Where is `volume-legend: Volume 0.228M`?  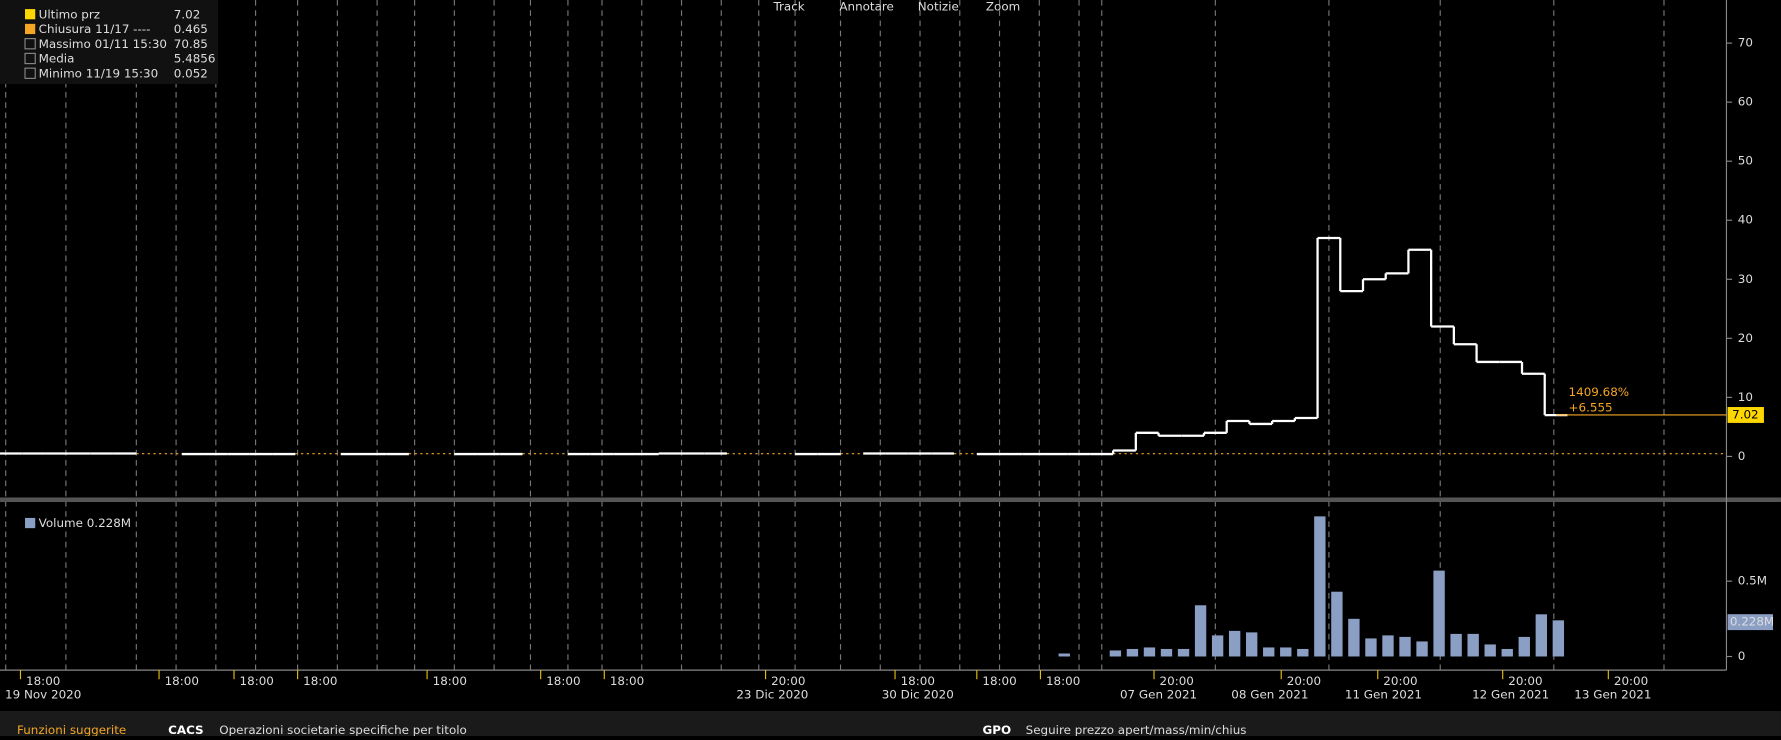 volume-legend: Volume 0.228M is located at coordinates (85, 523).